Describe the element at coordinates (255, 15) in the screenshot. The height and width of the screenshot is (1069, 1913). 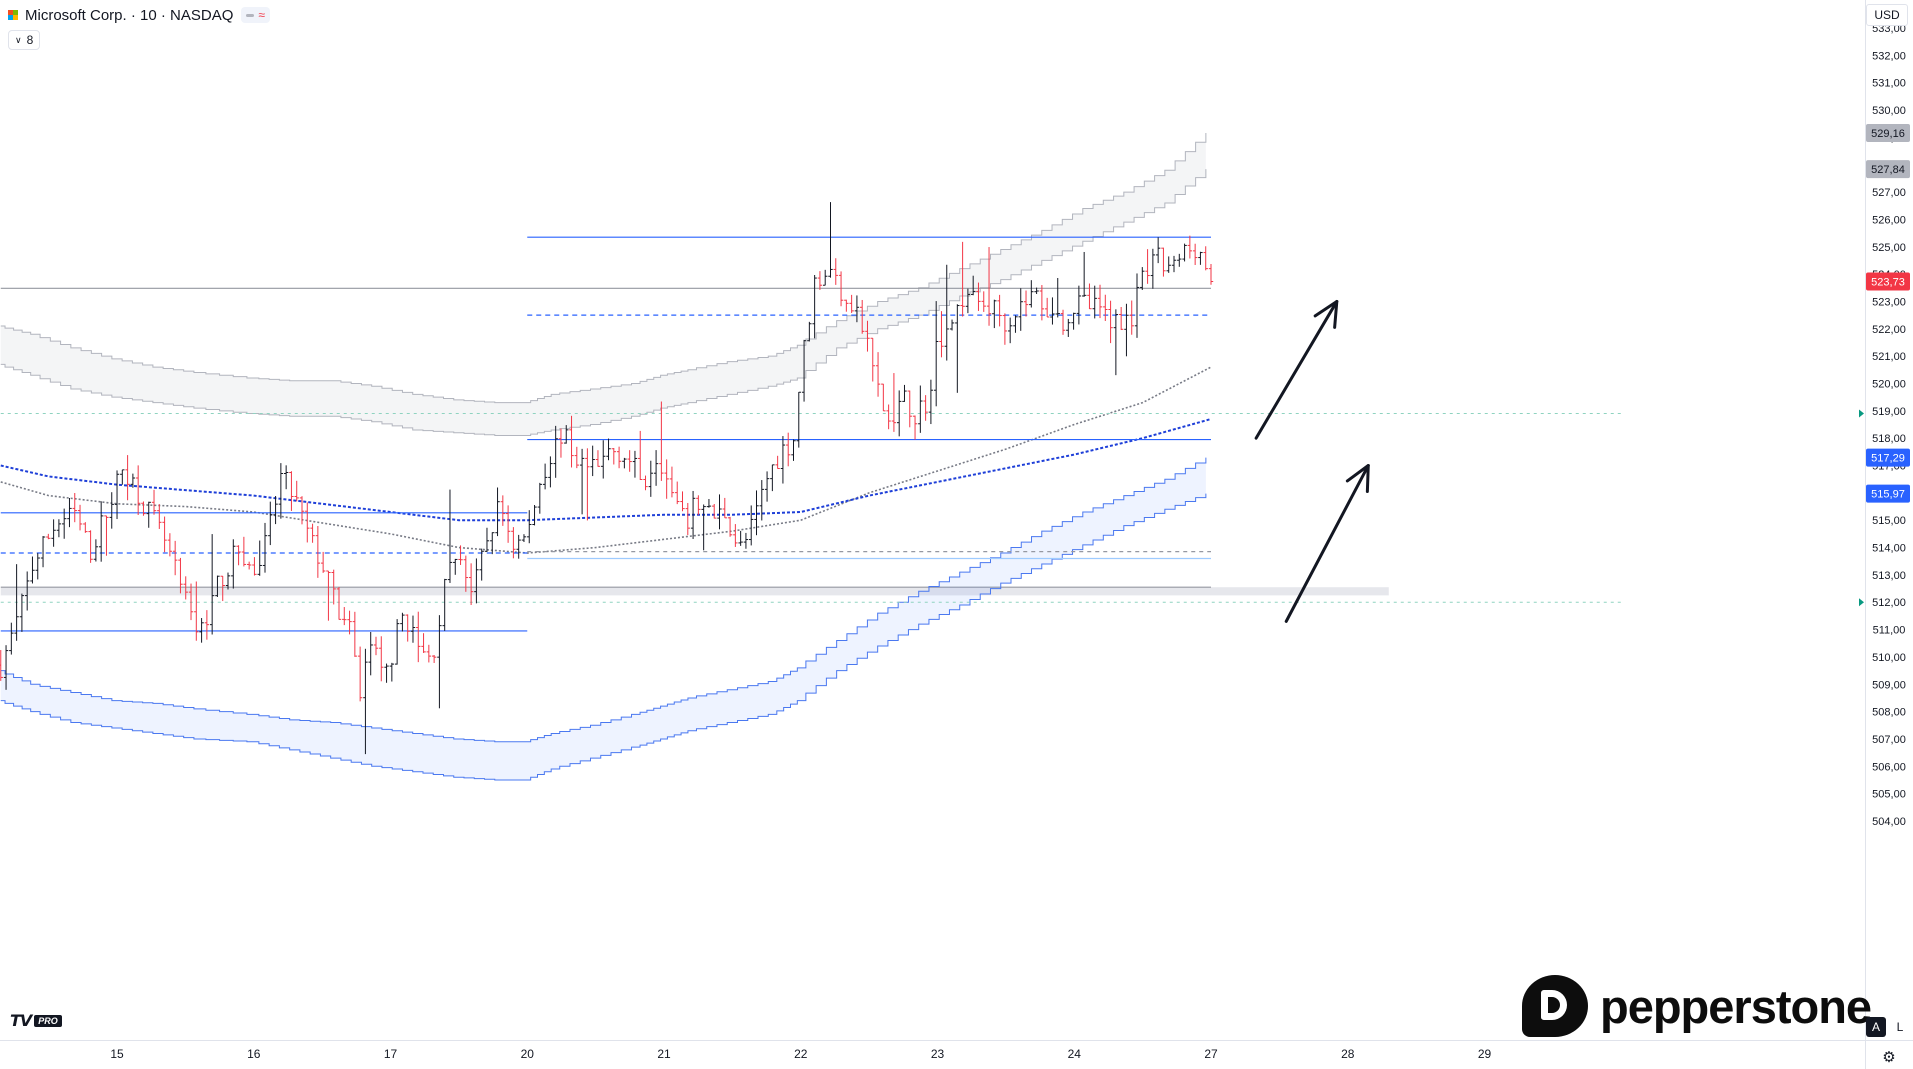
I see `status-badge: ≈` at that location.